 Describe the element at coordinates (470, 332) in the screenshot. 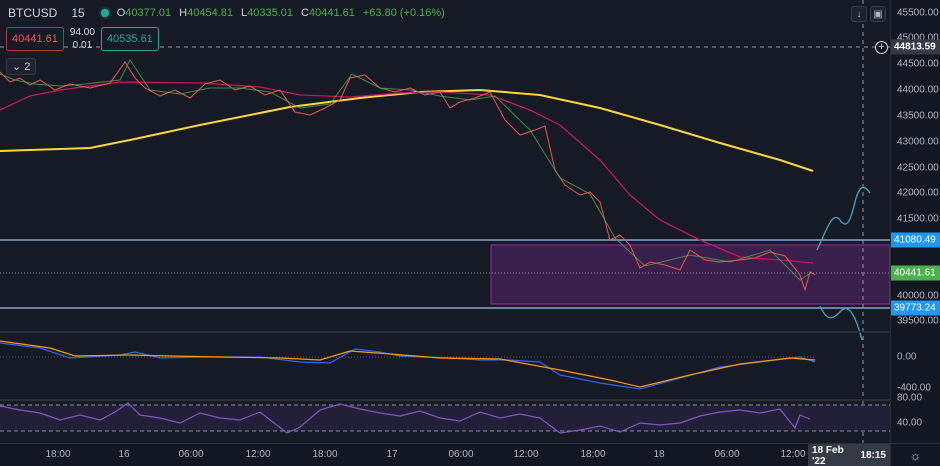

I see `pane-separator-macd` at that location.